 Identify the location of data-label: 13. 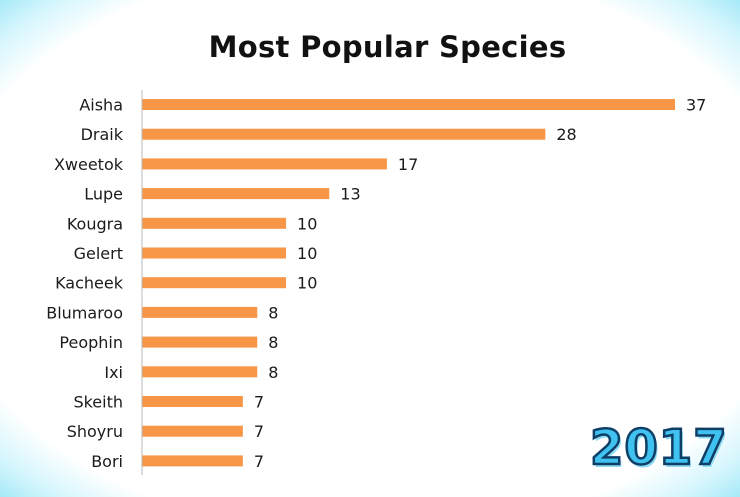
(350, 194).